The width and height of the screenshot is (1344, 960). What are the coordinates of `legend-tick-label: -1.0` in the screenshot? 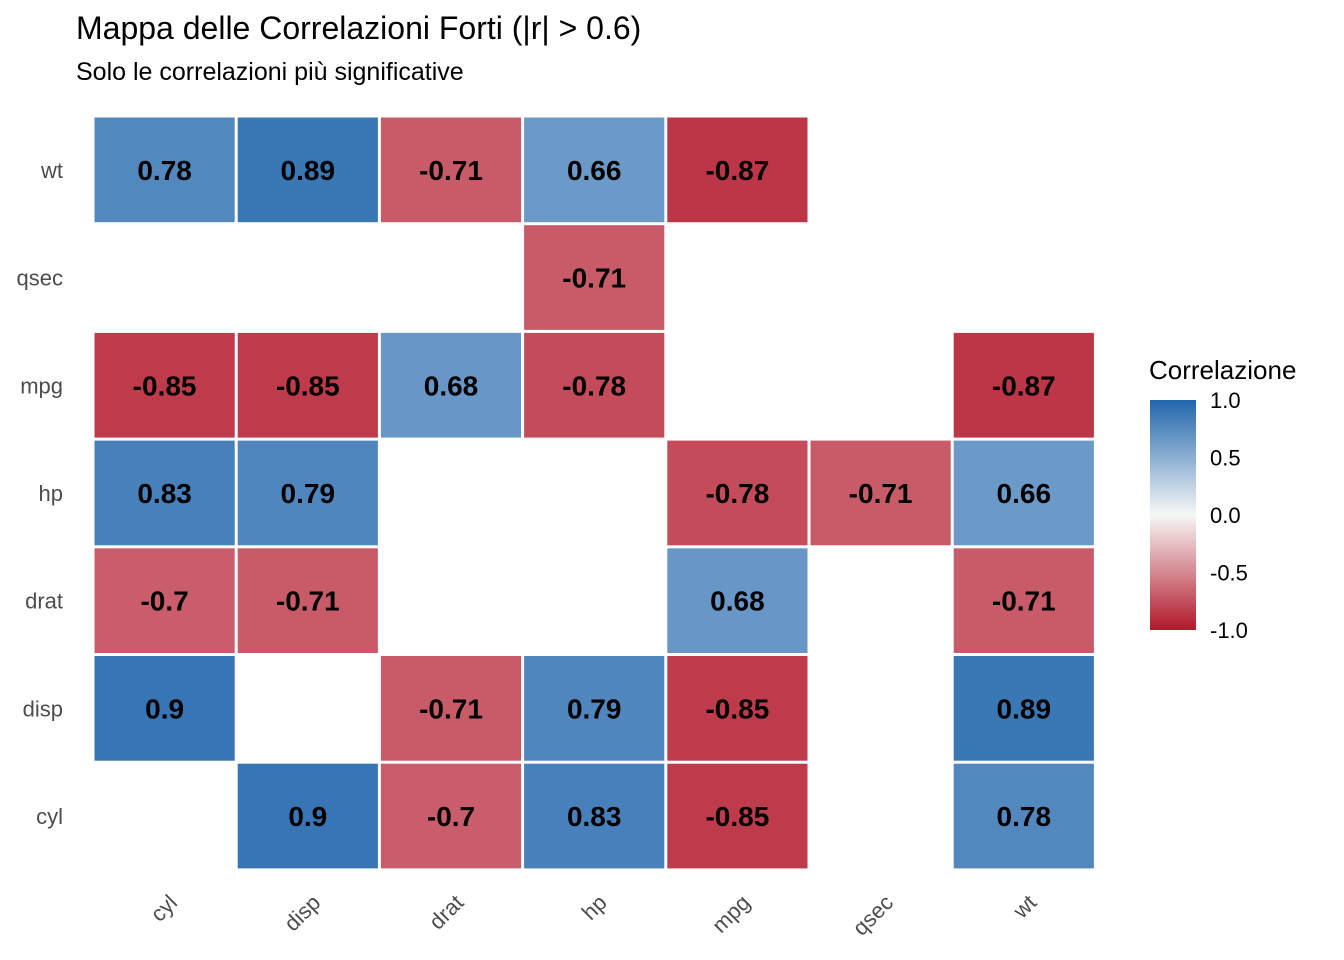 It's located at (1229, 630).